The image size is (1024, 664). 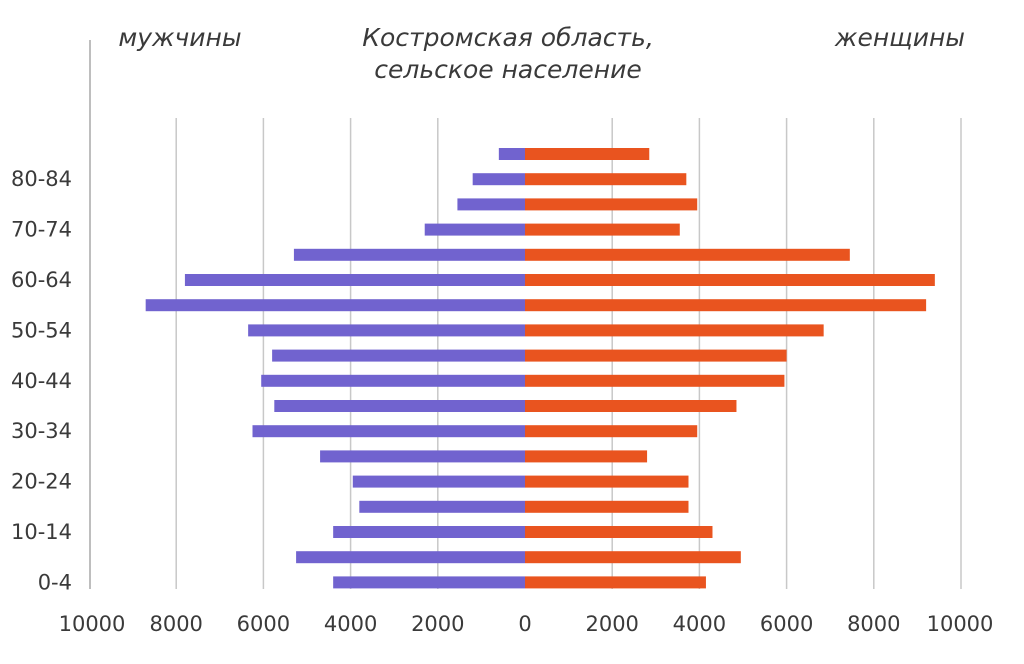 What do you see at coordinates (41, 330) in the screenshot?
I see `y-tick-label: 50-54` at bounding box center [41, 330].